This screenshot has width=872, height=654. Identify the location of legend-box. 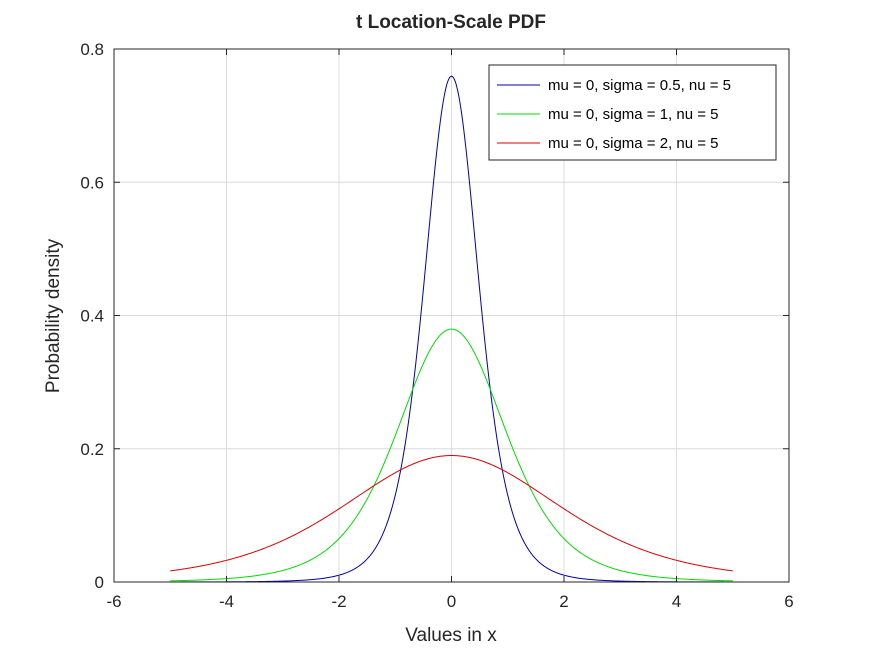
(632, 112).